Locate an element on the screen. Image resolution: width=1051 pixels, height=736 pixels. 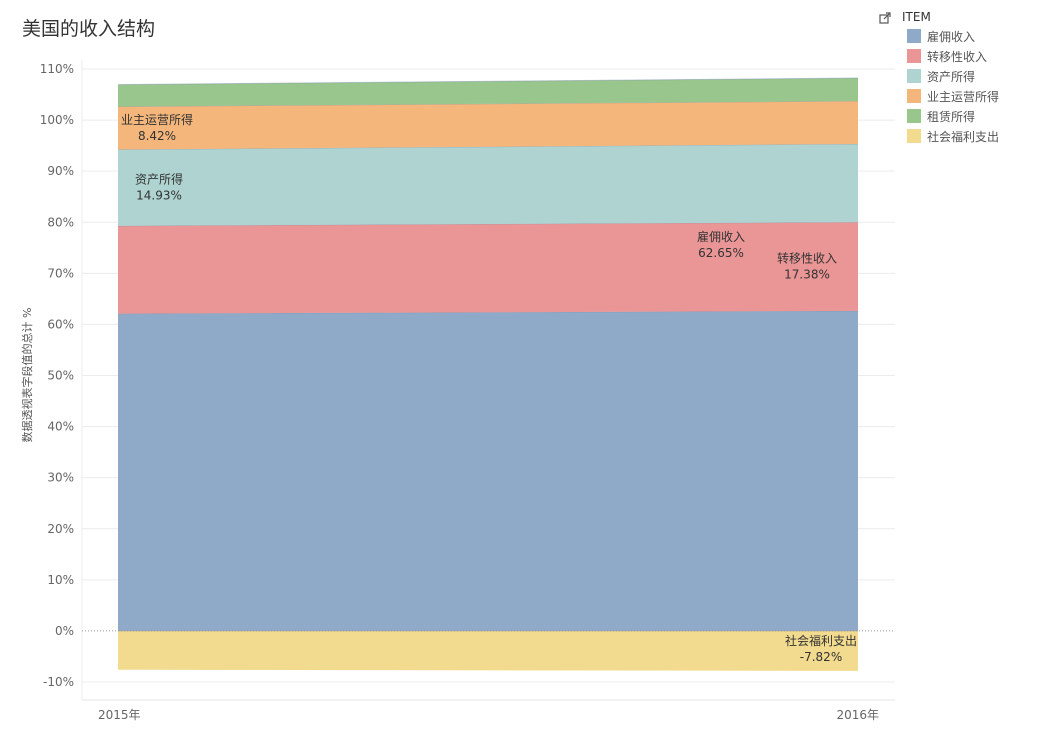
legend-title: ITEM is located at coordinates (916, 17).